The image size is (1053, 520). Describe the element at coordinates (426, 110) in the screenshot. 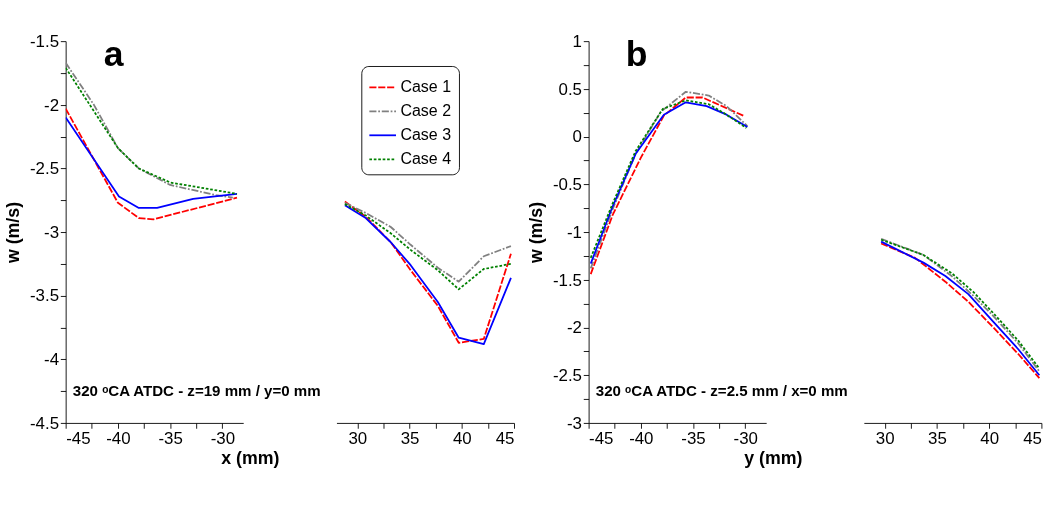

I see `legend-label: Case 2` at that location.